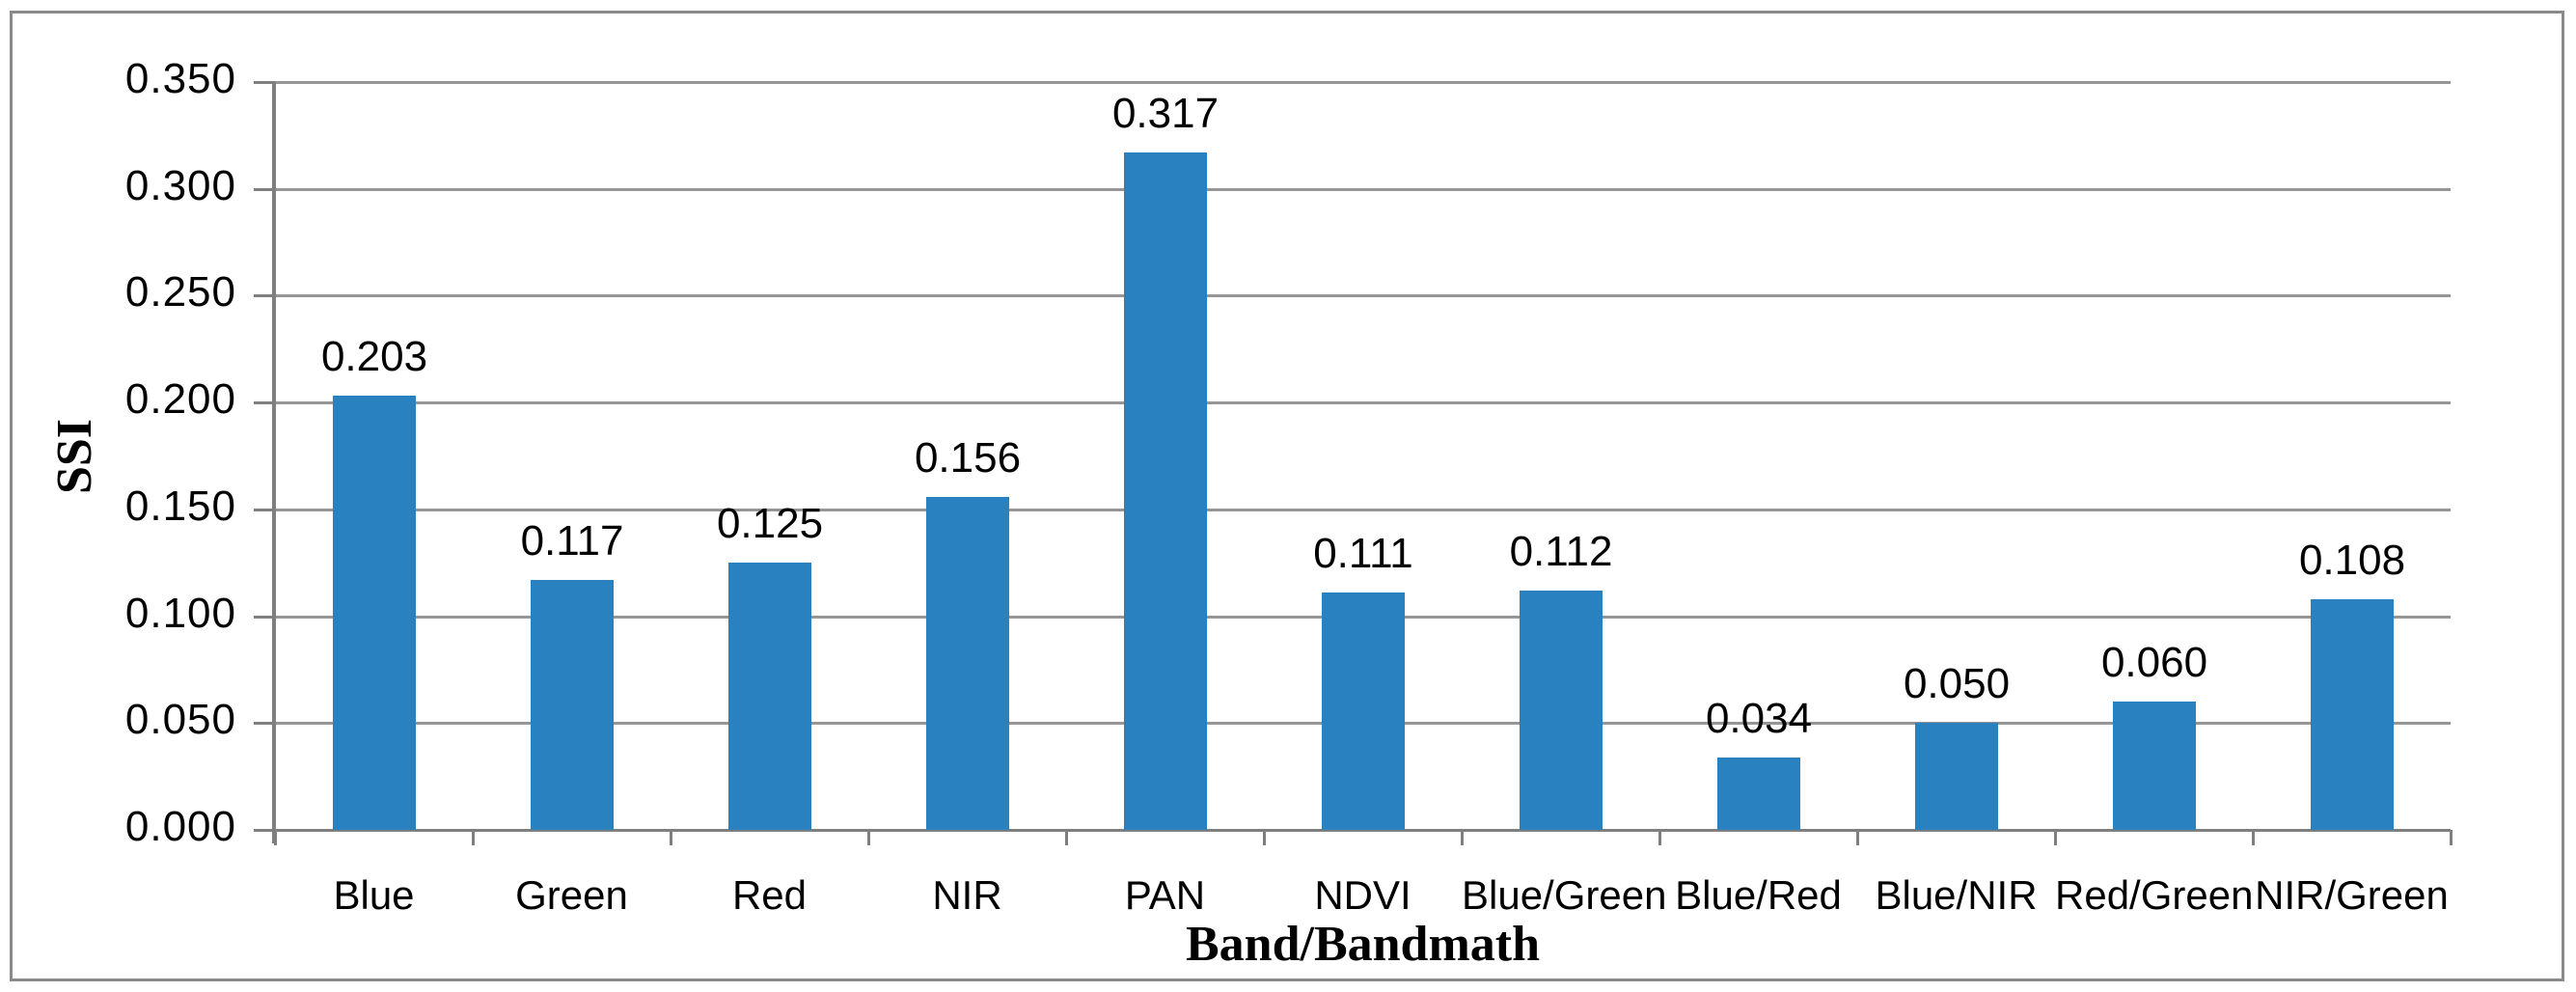 The height and width of the screenshot is (992, 2576). I want to click on y-axis-line, so click(274, 463).